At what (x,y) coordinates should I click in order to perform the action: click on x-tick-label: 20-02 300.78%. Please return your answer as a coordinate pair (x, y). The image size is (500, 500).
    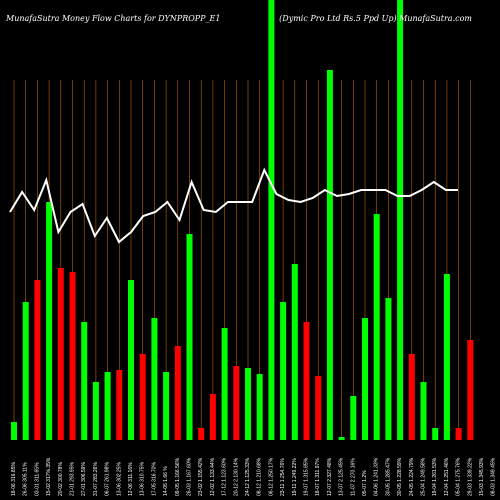
    Looking at the image, I should click on (61, 479).